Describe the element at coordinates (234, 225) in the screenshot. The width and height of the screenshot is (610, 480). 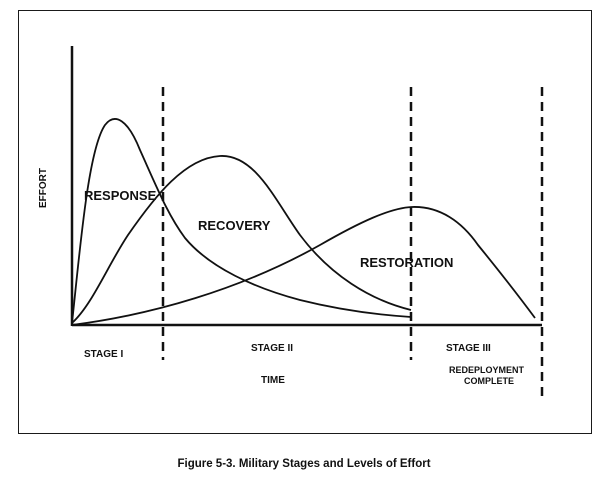
I see `recovery-label: RECOVERY` at that location.